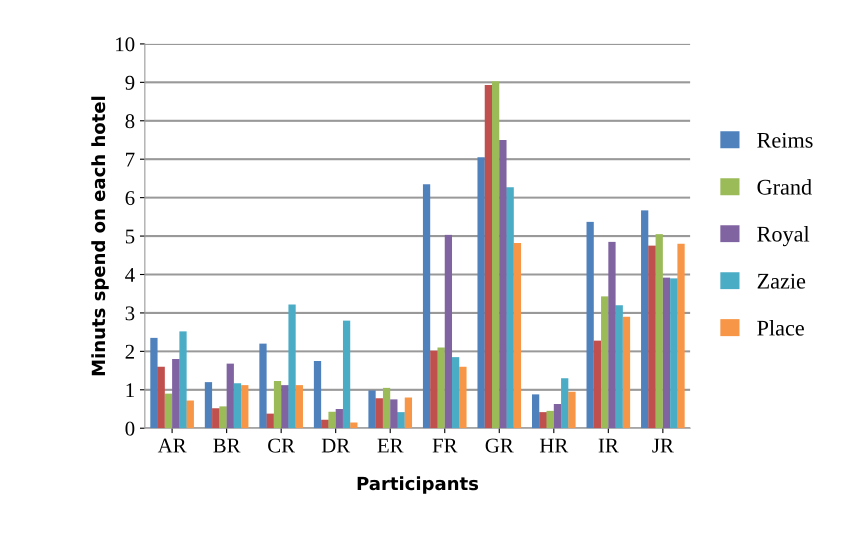 This screenshot has height=549, width=852. What do you see at coordinates (784, 187) in the screenshot?
I see `legend-label: Grand` at bounding box center [784, 187].